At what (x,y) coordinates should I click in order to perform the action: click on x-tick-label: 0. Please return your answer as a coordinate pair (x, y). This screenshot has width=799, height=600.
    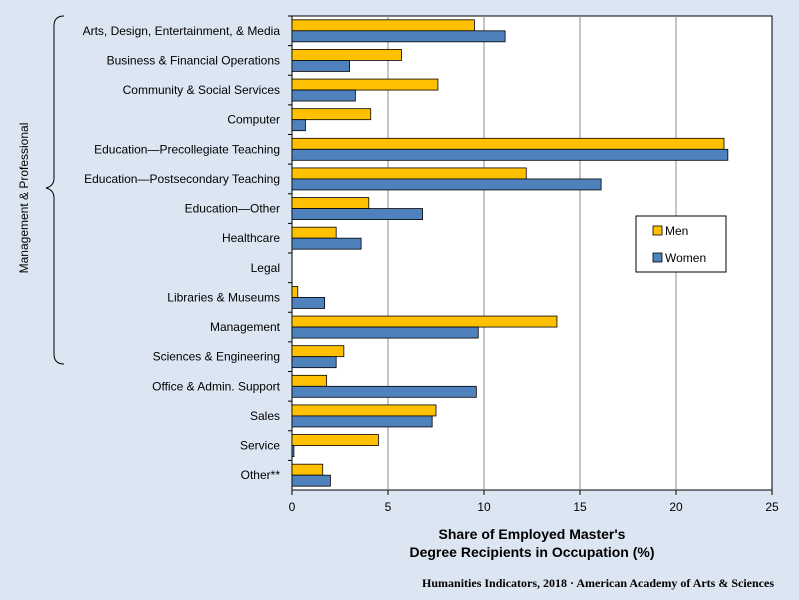
    Looking at the image, I should click on (292, 507).